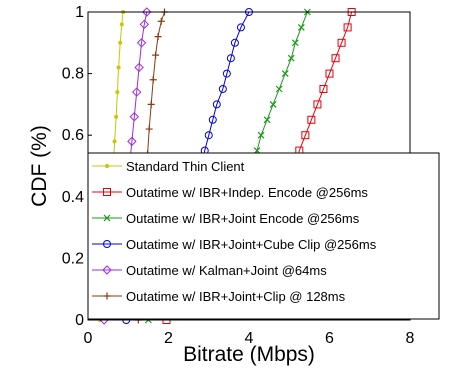  Describe the element at coordinates (249, 354) in the screenshot. I see `x-axis-label: Bitrate (Mbps)` at that location.